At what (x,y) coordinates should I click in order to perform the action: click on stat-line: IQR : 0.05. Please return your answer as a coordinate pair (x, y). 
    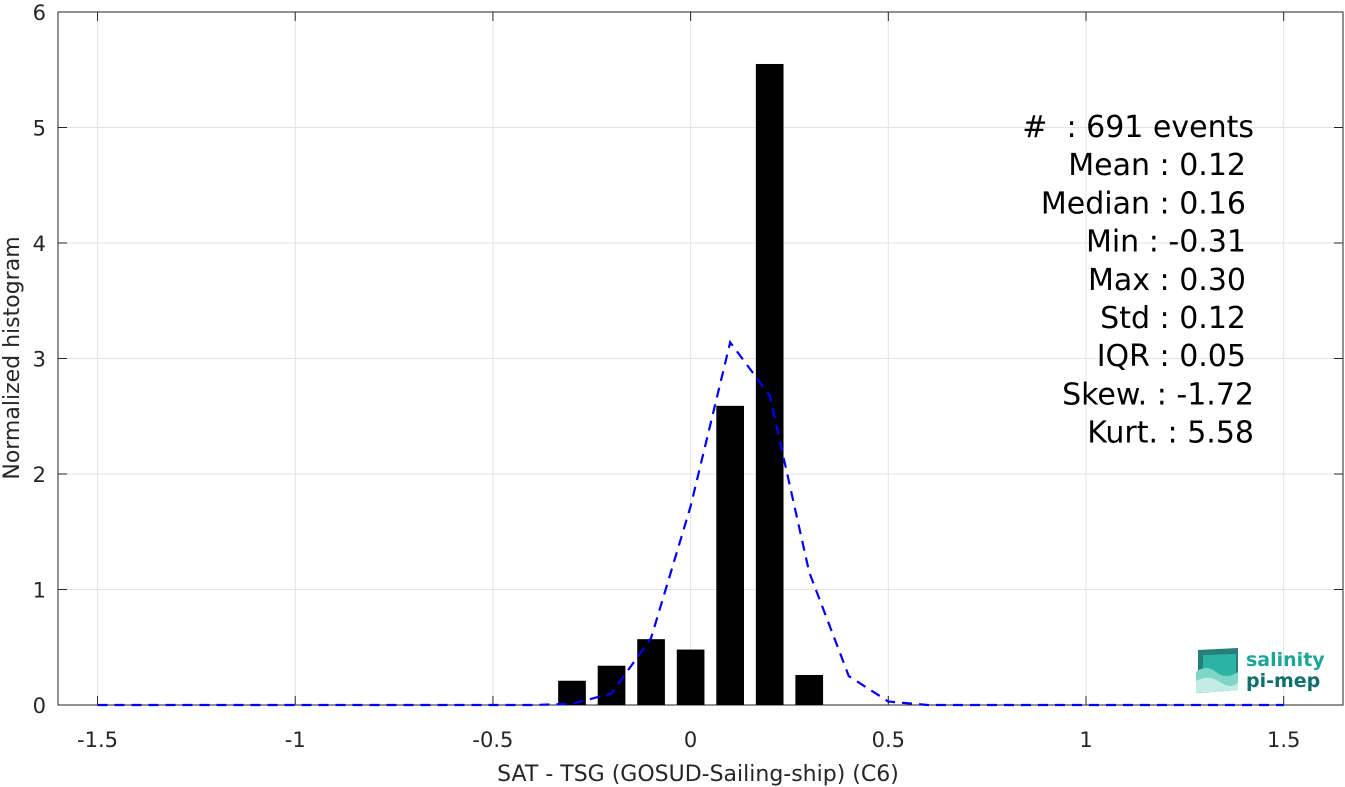
    Looking at the image, I should click on (1171, 356).